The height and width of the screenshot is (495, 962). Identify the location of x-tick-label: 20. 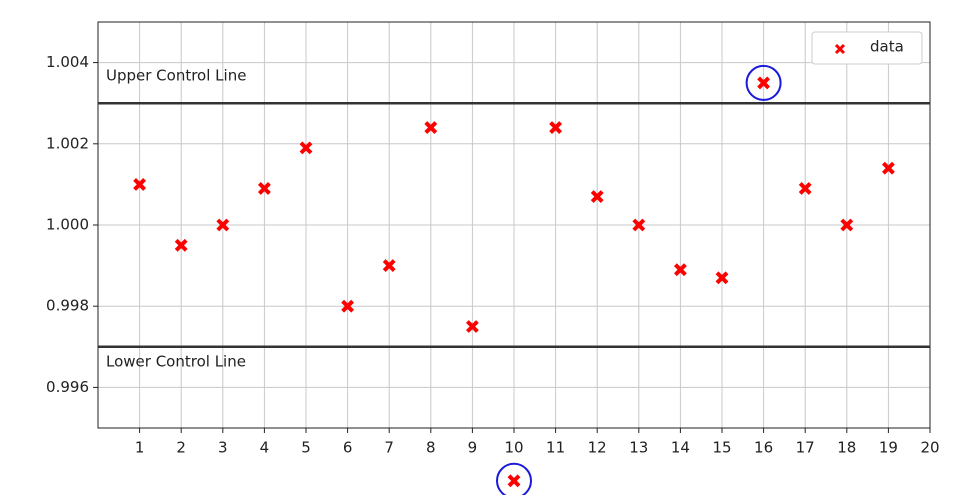
(929, 448).